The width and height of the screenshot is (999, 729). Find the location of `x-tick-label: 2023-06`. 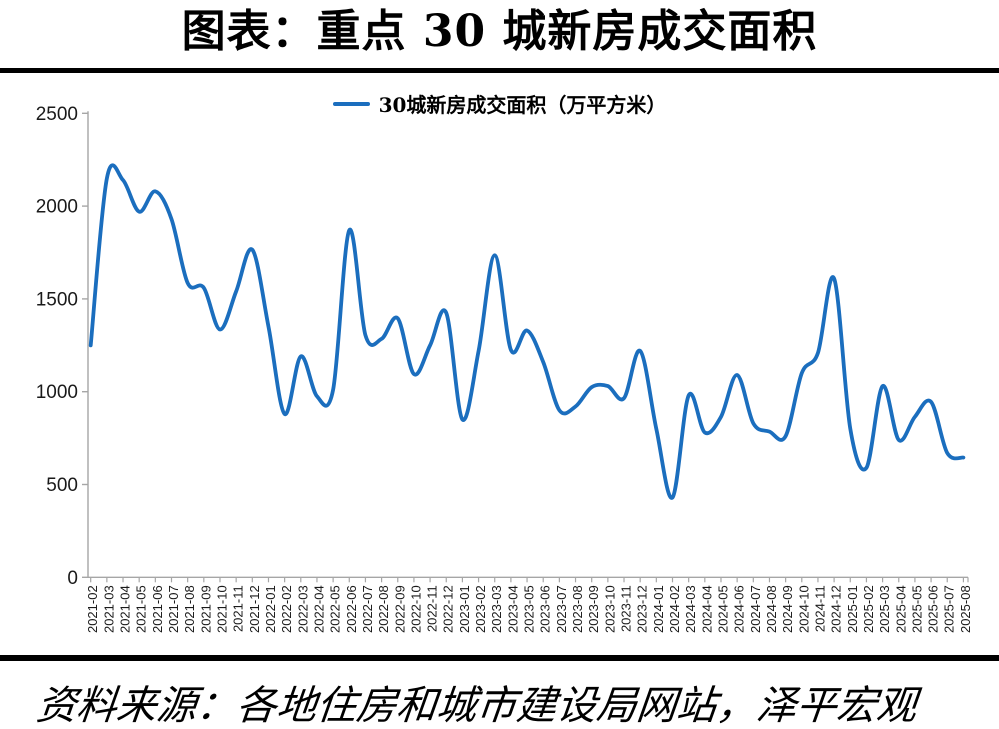

x-tick-label: 2023-06 is located at coordinates (545, 609).